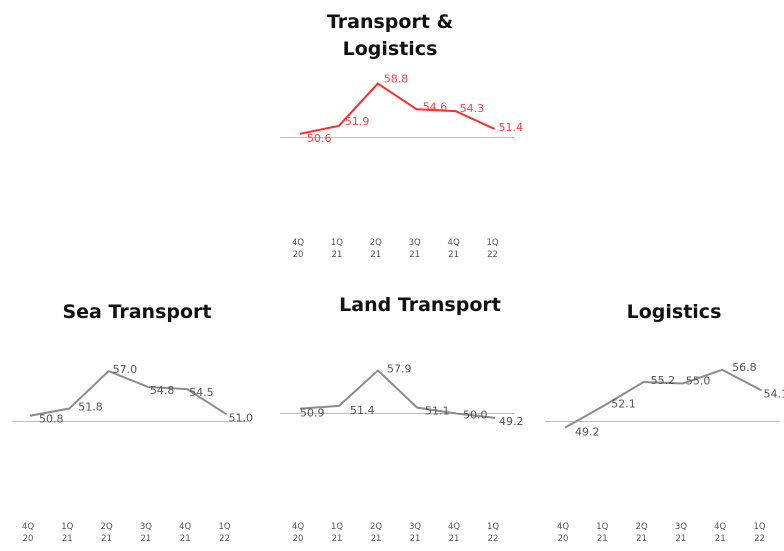 The image size is (784, 551). What do you see at coordinates (162, 390) in the screenshot?
I see `data-label: 54.8` at bounding box center [162, 390].